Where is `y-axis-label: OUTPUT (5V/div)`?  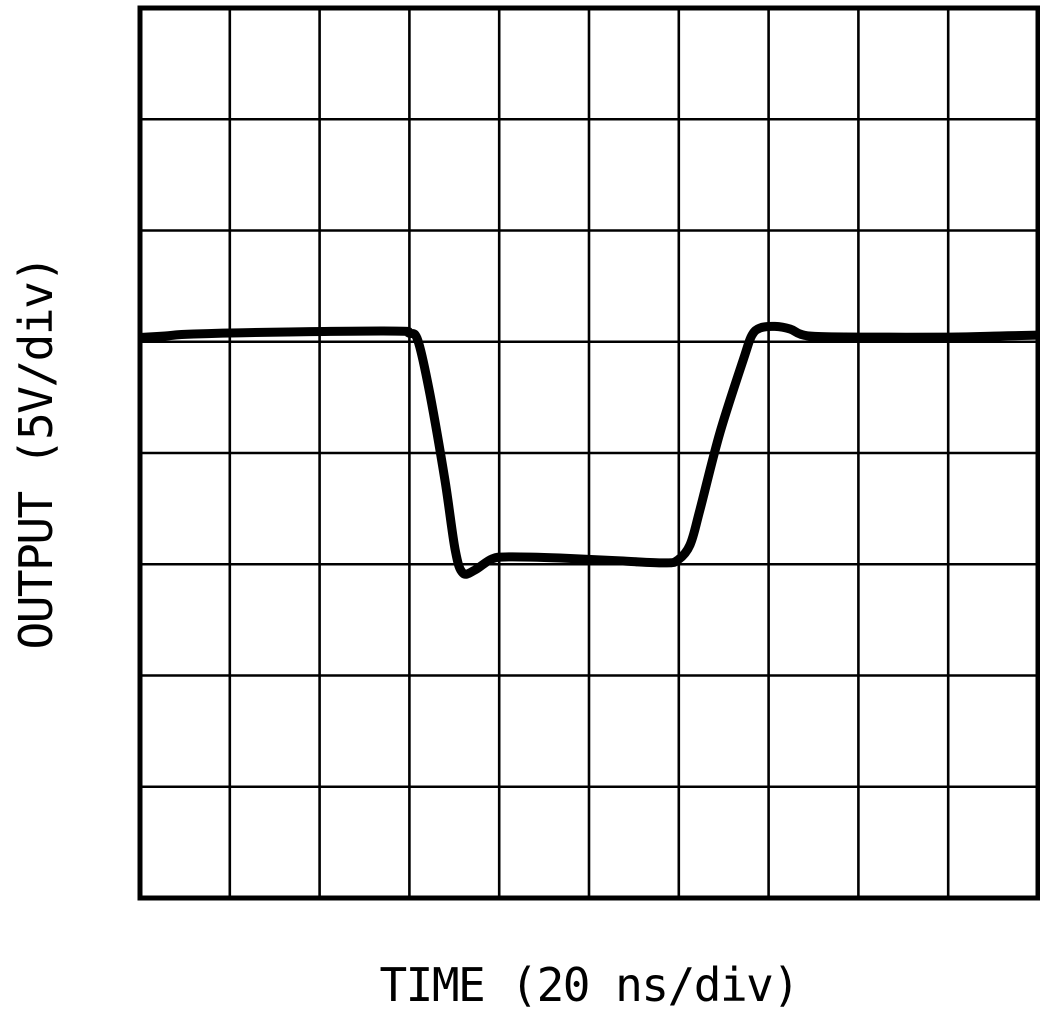
y-axis-label: OUTPUT (5V/div) is located at coordinates (36, 453).